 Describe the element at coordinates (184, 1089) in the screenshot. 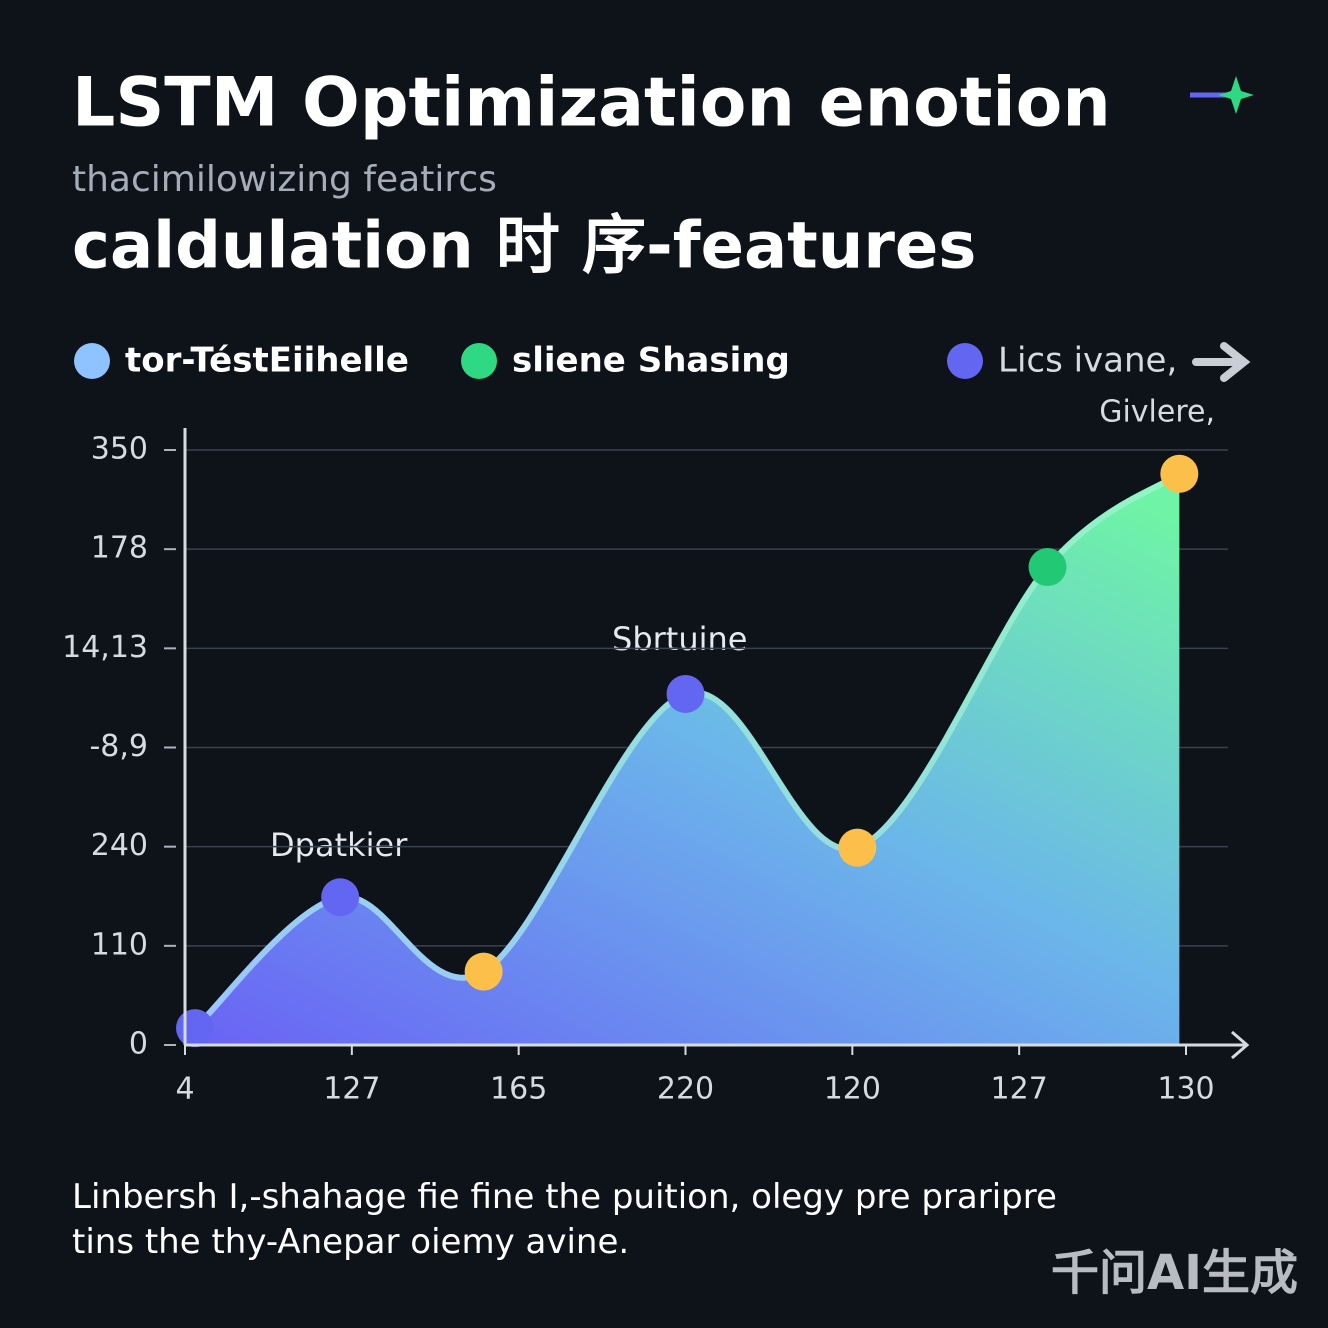

I see `x-tick-label: 4` at that location.